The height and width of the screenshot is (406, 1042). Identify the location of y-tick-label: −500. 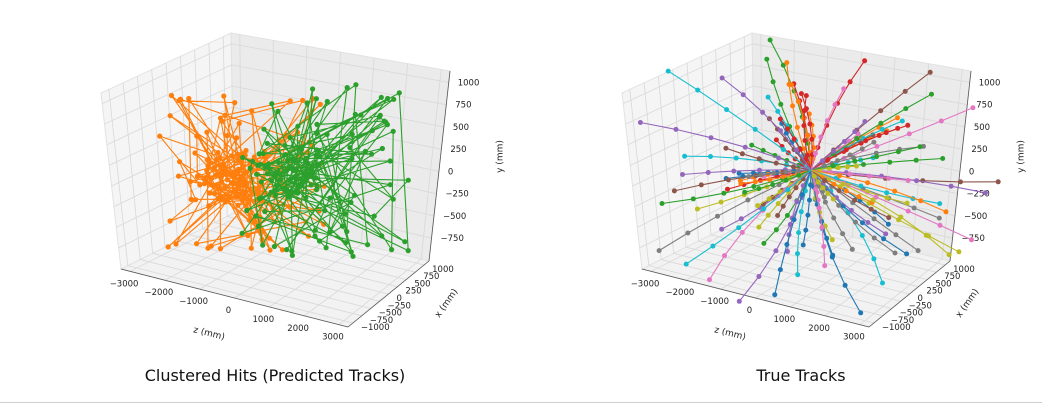
(454, 217).